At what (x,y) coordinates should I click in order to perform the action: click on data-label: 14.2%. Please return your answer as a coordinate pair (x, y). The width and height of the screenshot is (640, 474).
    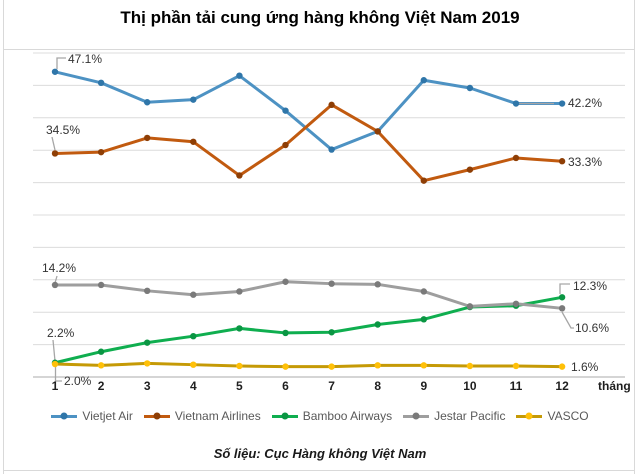
    Looking at the image, I should click on (59, 268).